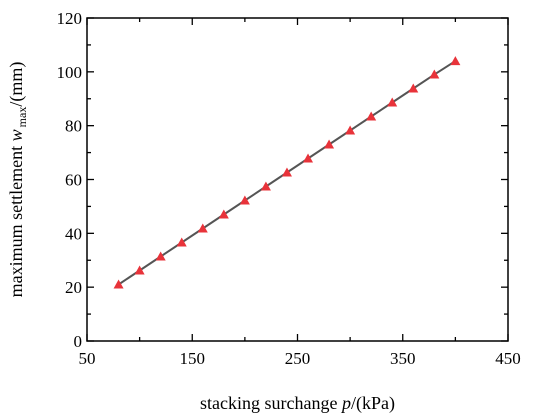 The image size is (537, 416). Describe the element at coordinates (16, 84) in the screenshot. I see `y-axis-title-unit: /(mm)` at that location.